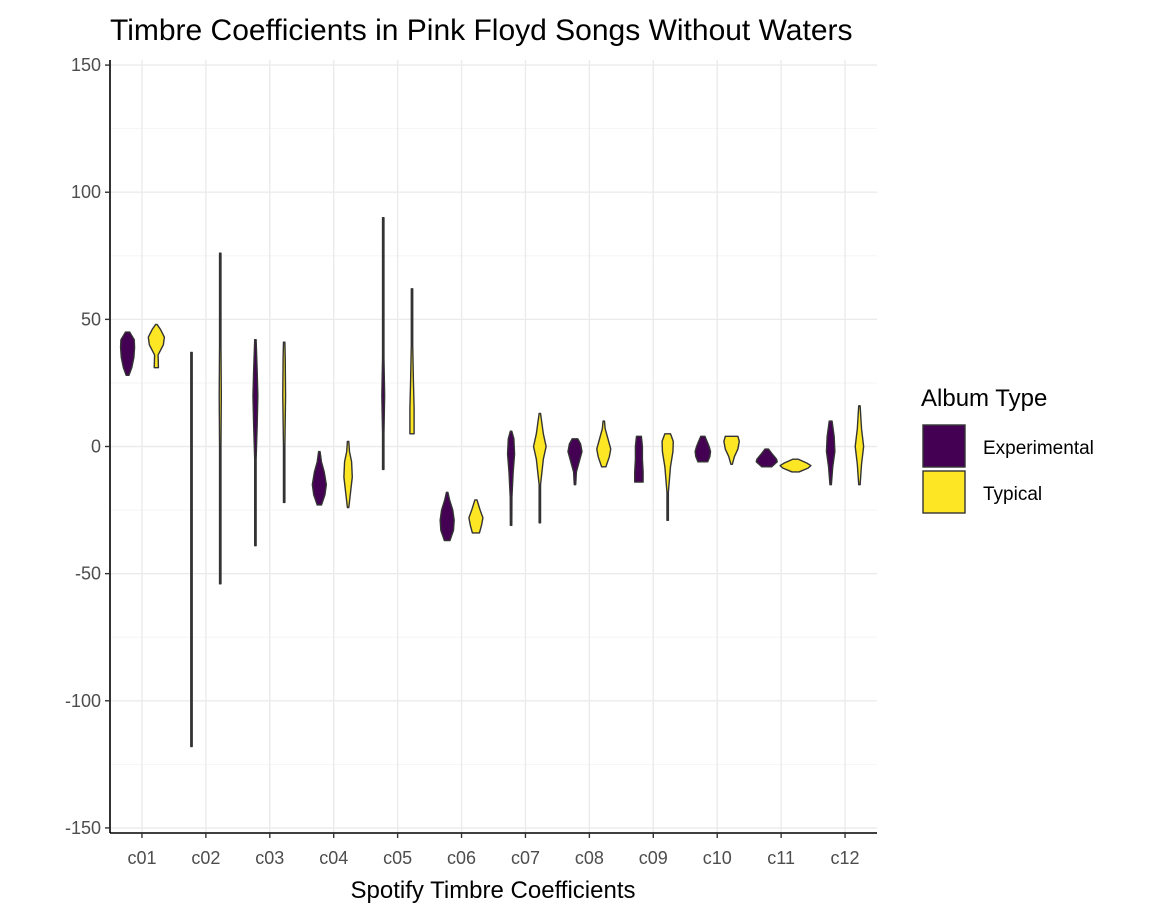 The height and width of the screenshot is (921, 1152). I want to click on x-tick-label: c05, so click(397, 858).